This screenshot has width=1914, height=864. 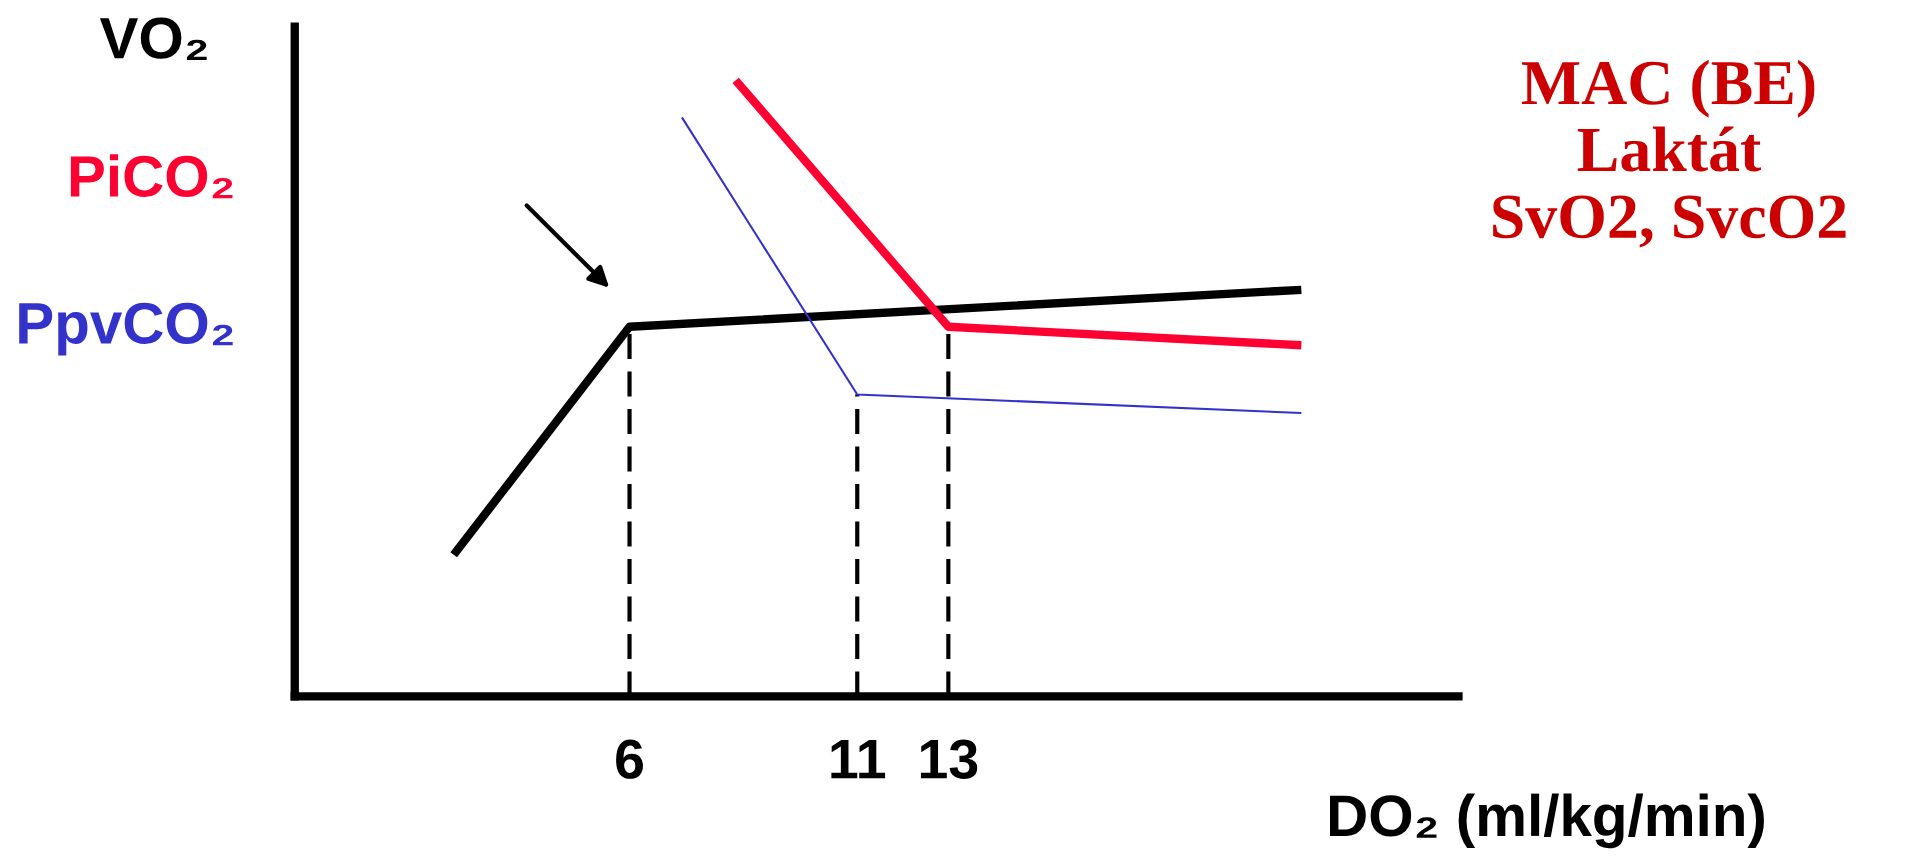 I want to click on text: VO₂, so click(x=153, y=39).